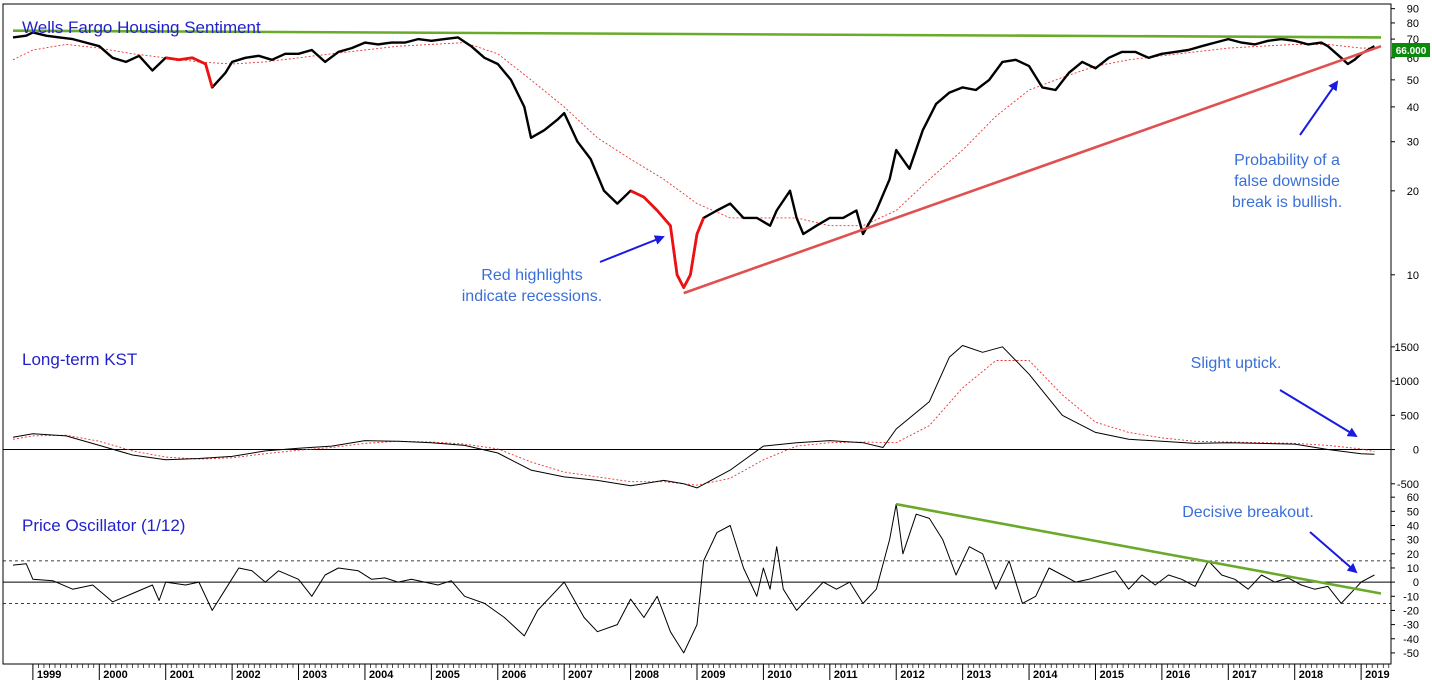 Image resolution: width=1432 pixels, height=682 pixels. I want to click on year-label-2013: 2013, so click(979, 675).